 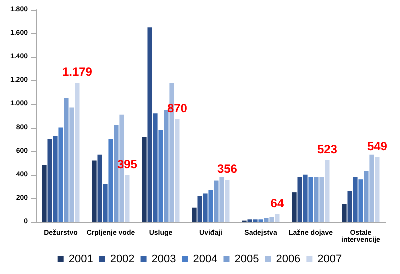 I want to click on data-label: 549, so click(x=377, y=146).